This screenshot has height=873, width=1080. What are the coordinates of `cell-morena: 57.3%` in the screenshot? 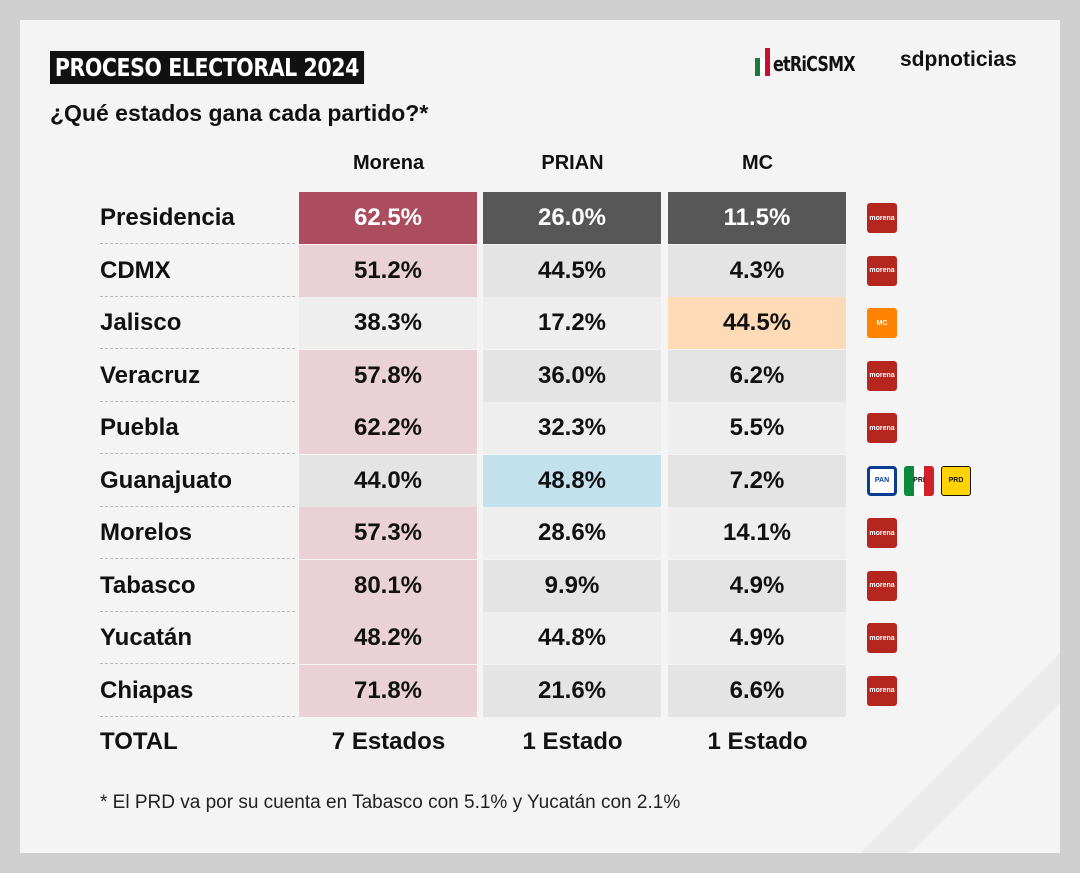 It's located at (388, 533).